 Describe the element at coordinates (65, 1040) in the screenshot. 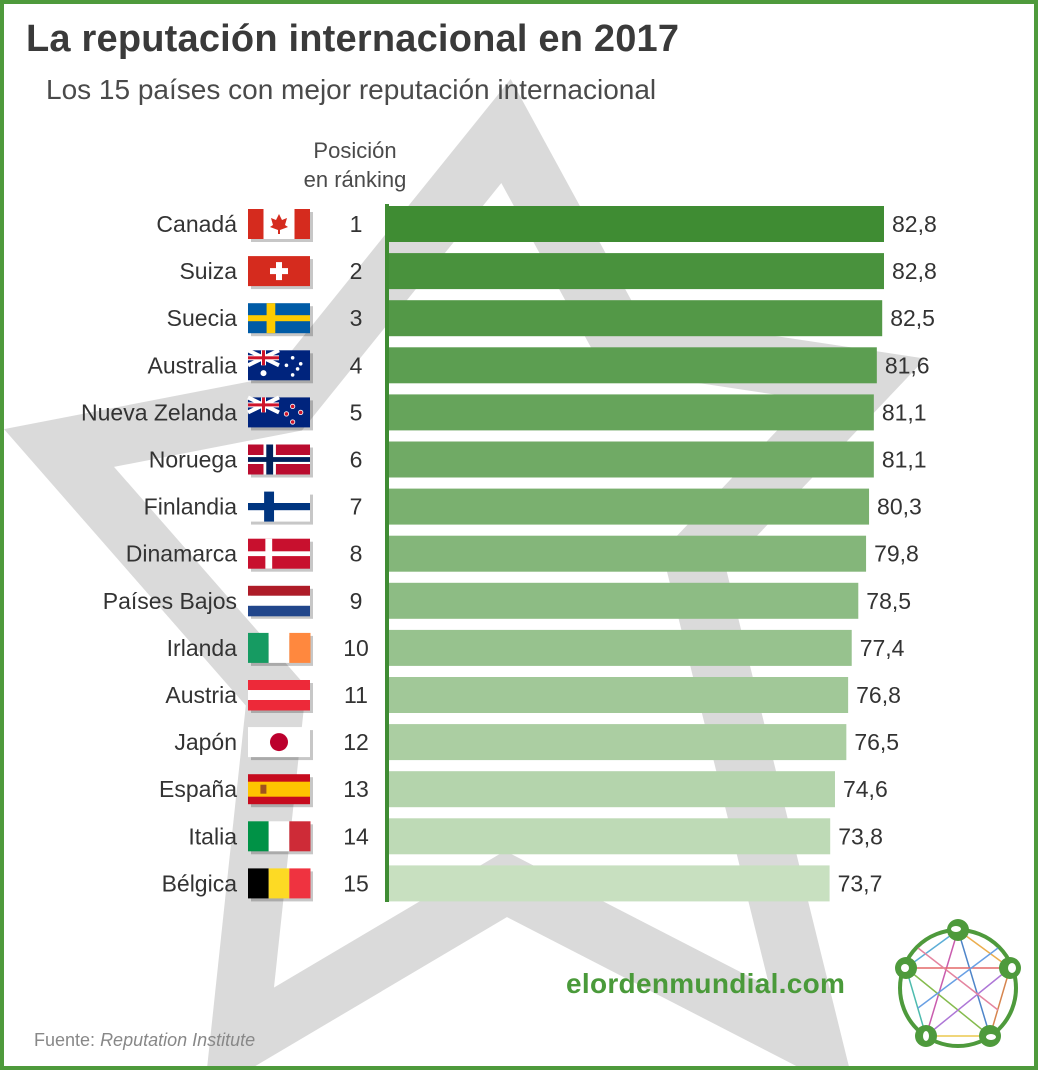

I see `source-prefix: Fuente:` at that location.